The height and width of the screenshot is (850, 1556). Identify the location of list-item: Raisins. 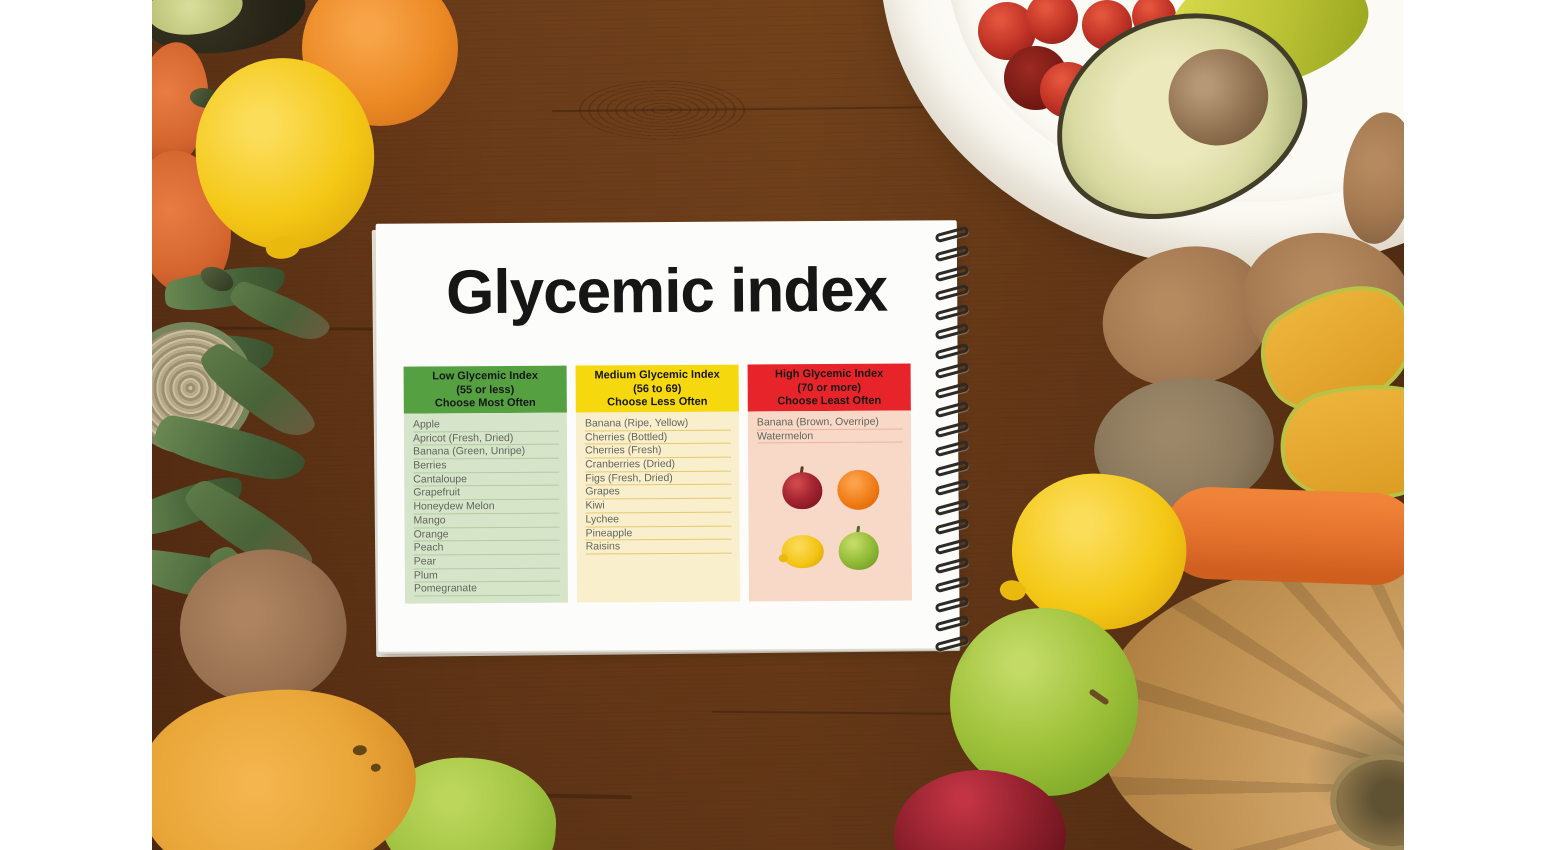
(658, 547).